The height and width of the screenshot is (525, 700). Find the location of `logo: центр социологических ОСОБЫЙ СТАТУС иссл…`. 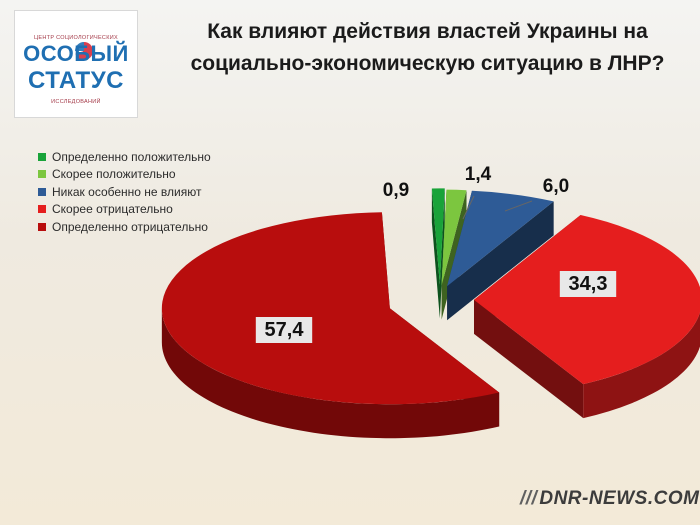

logo: центр социологических ОСОБЫЙ СТАТУС иссл… is located at coordinates (76, 64).